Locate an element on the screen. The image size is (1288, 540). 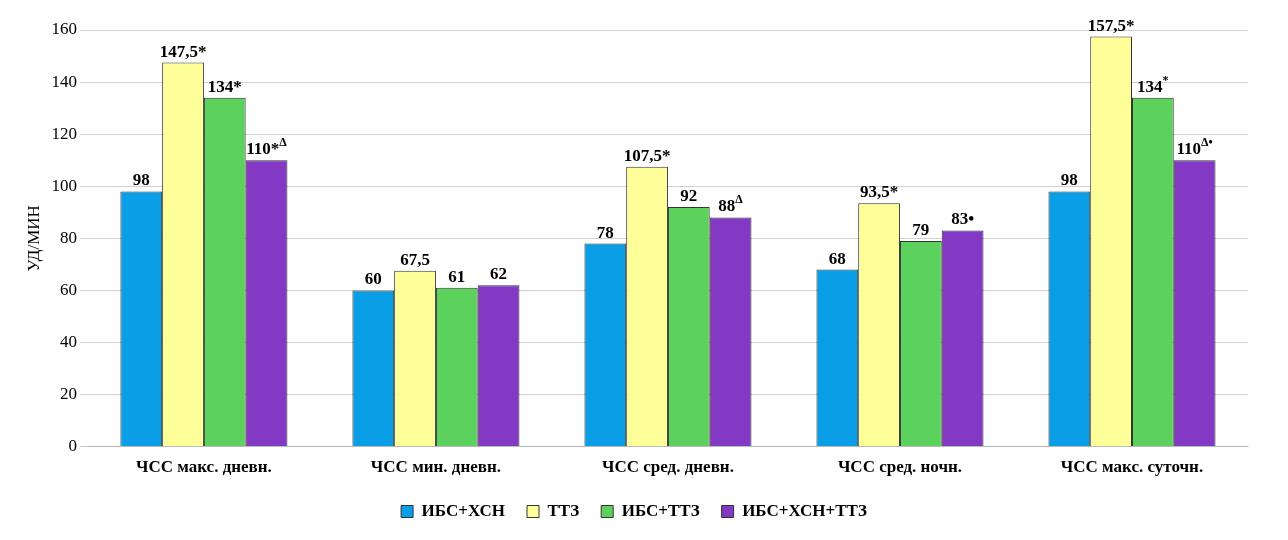
y-tick-label: 160 is located at coordinates (64, 29).